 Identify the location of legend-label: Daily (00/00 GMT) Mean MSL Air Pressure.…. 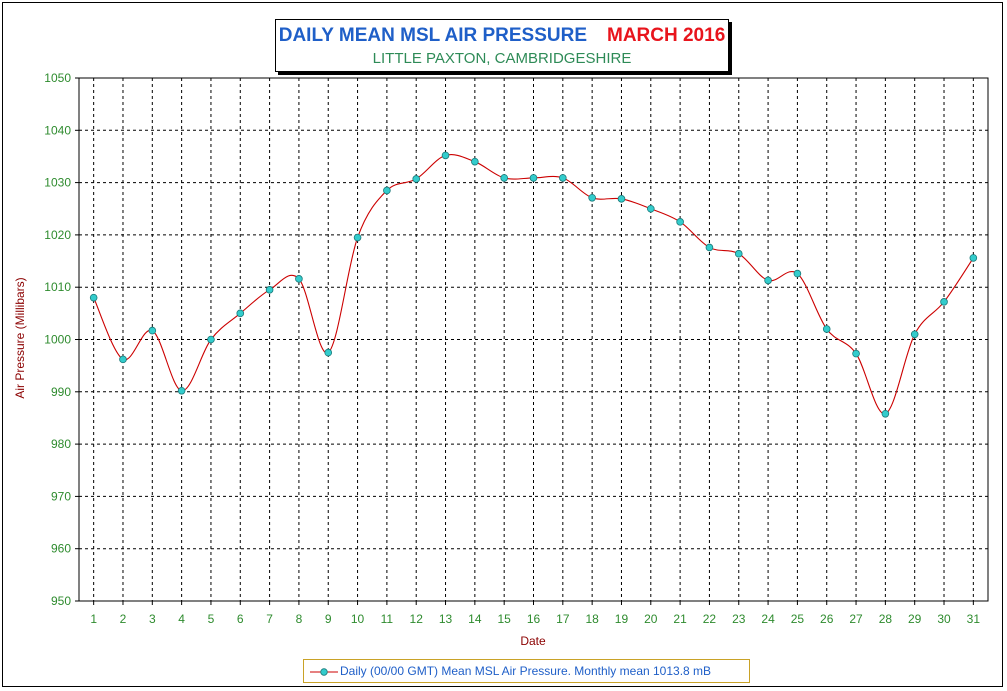
(526, 671).